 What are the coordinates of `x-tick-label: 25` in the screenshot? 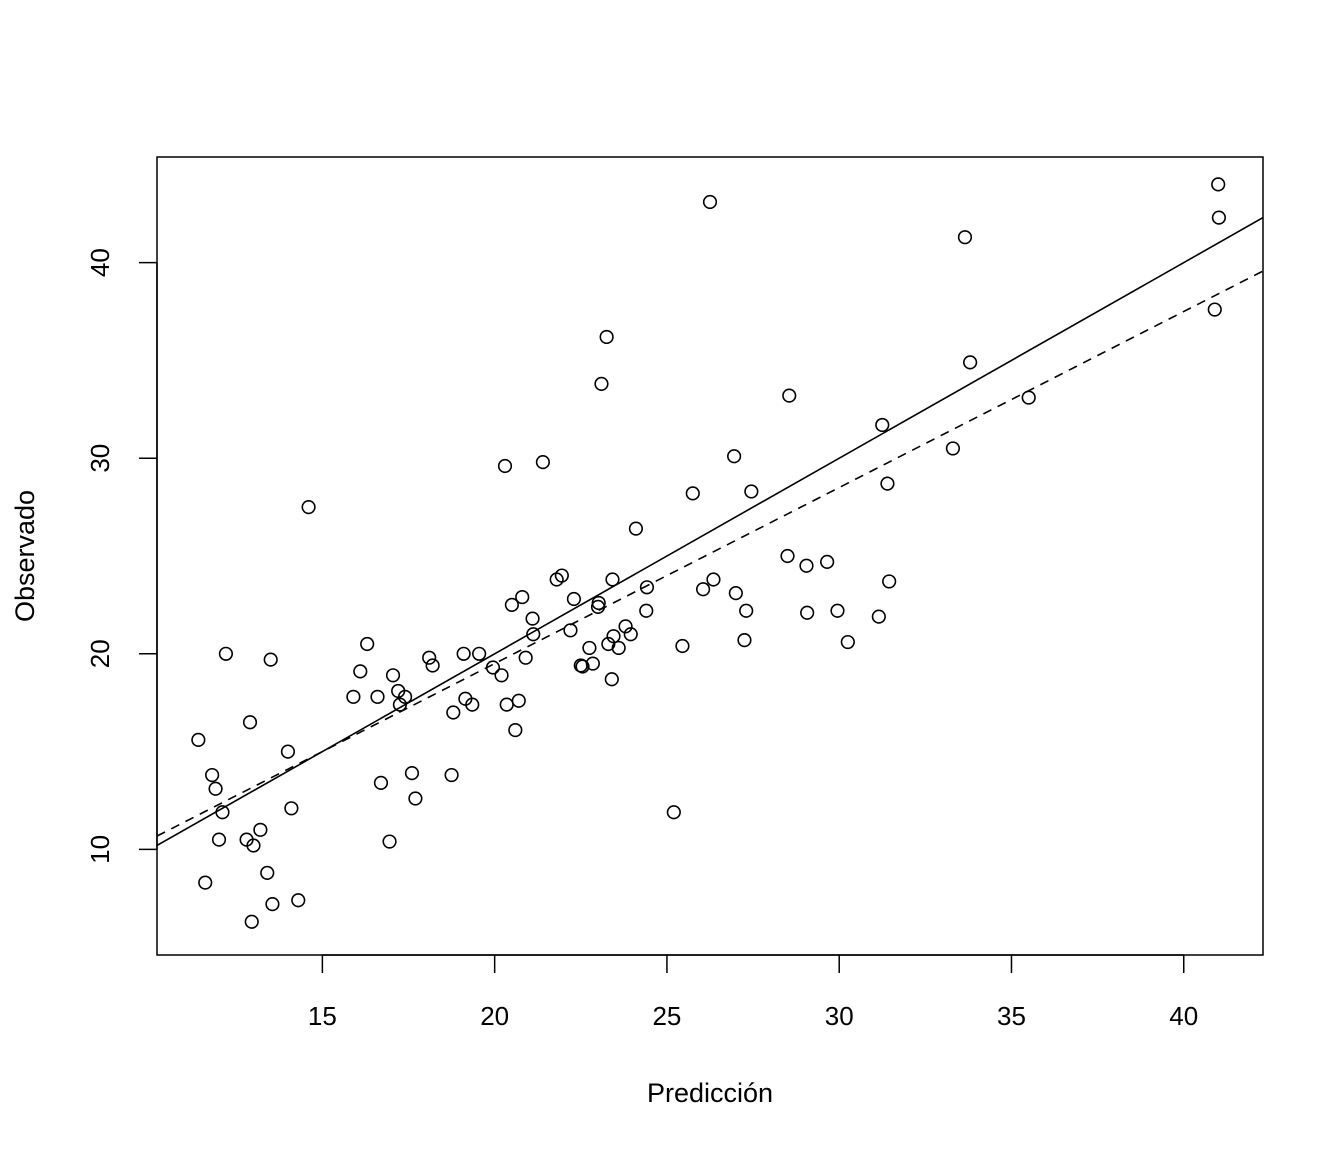 It's located at (666, 1016).